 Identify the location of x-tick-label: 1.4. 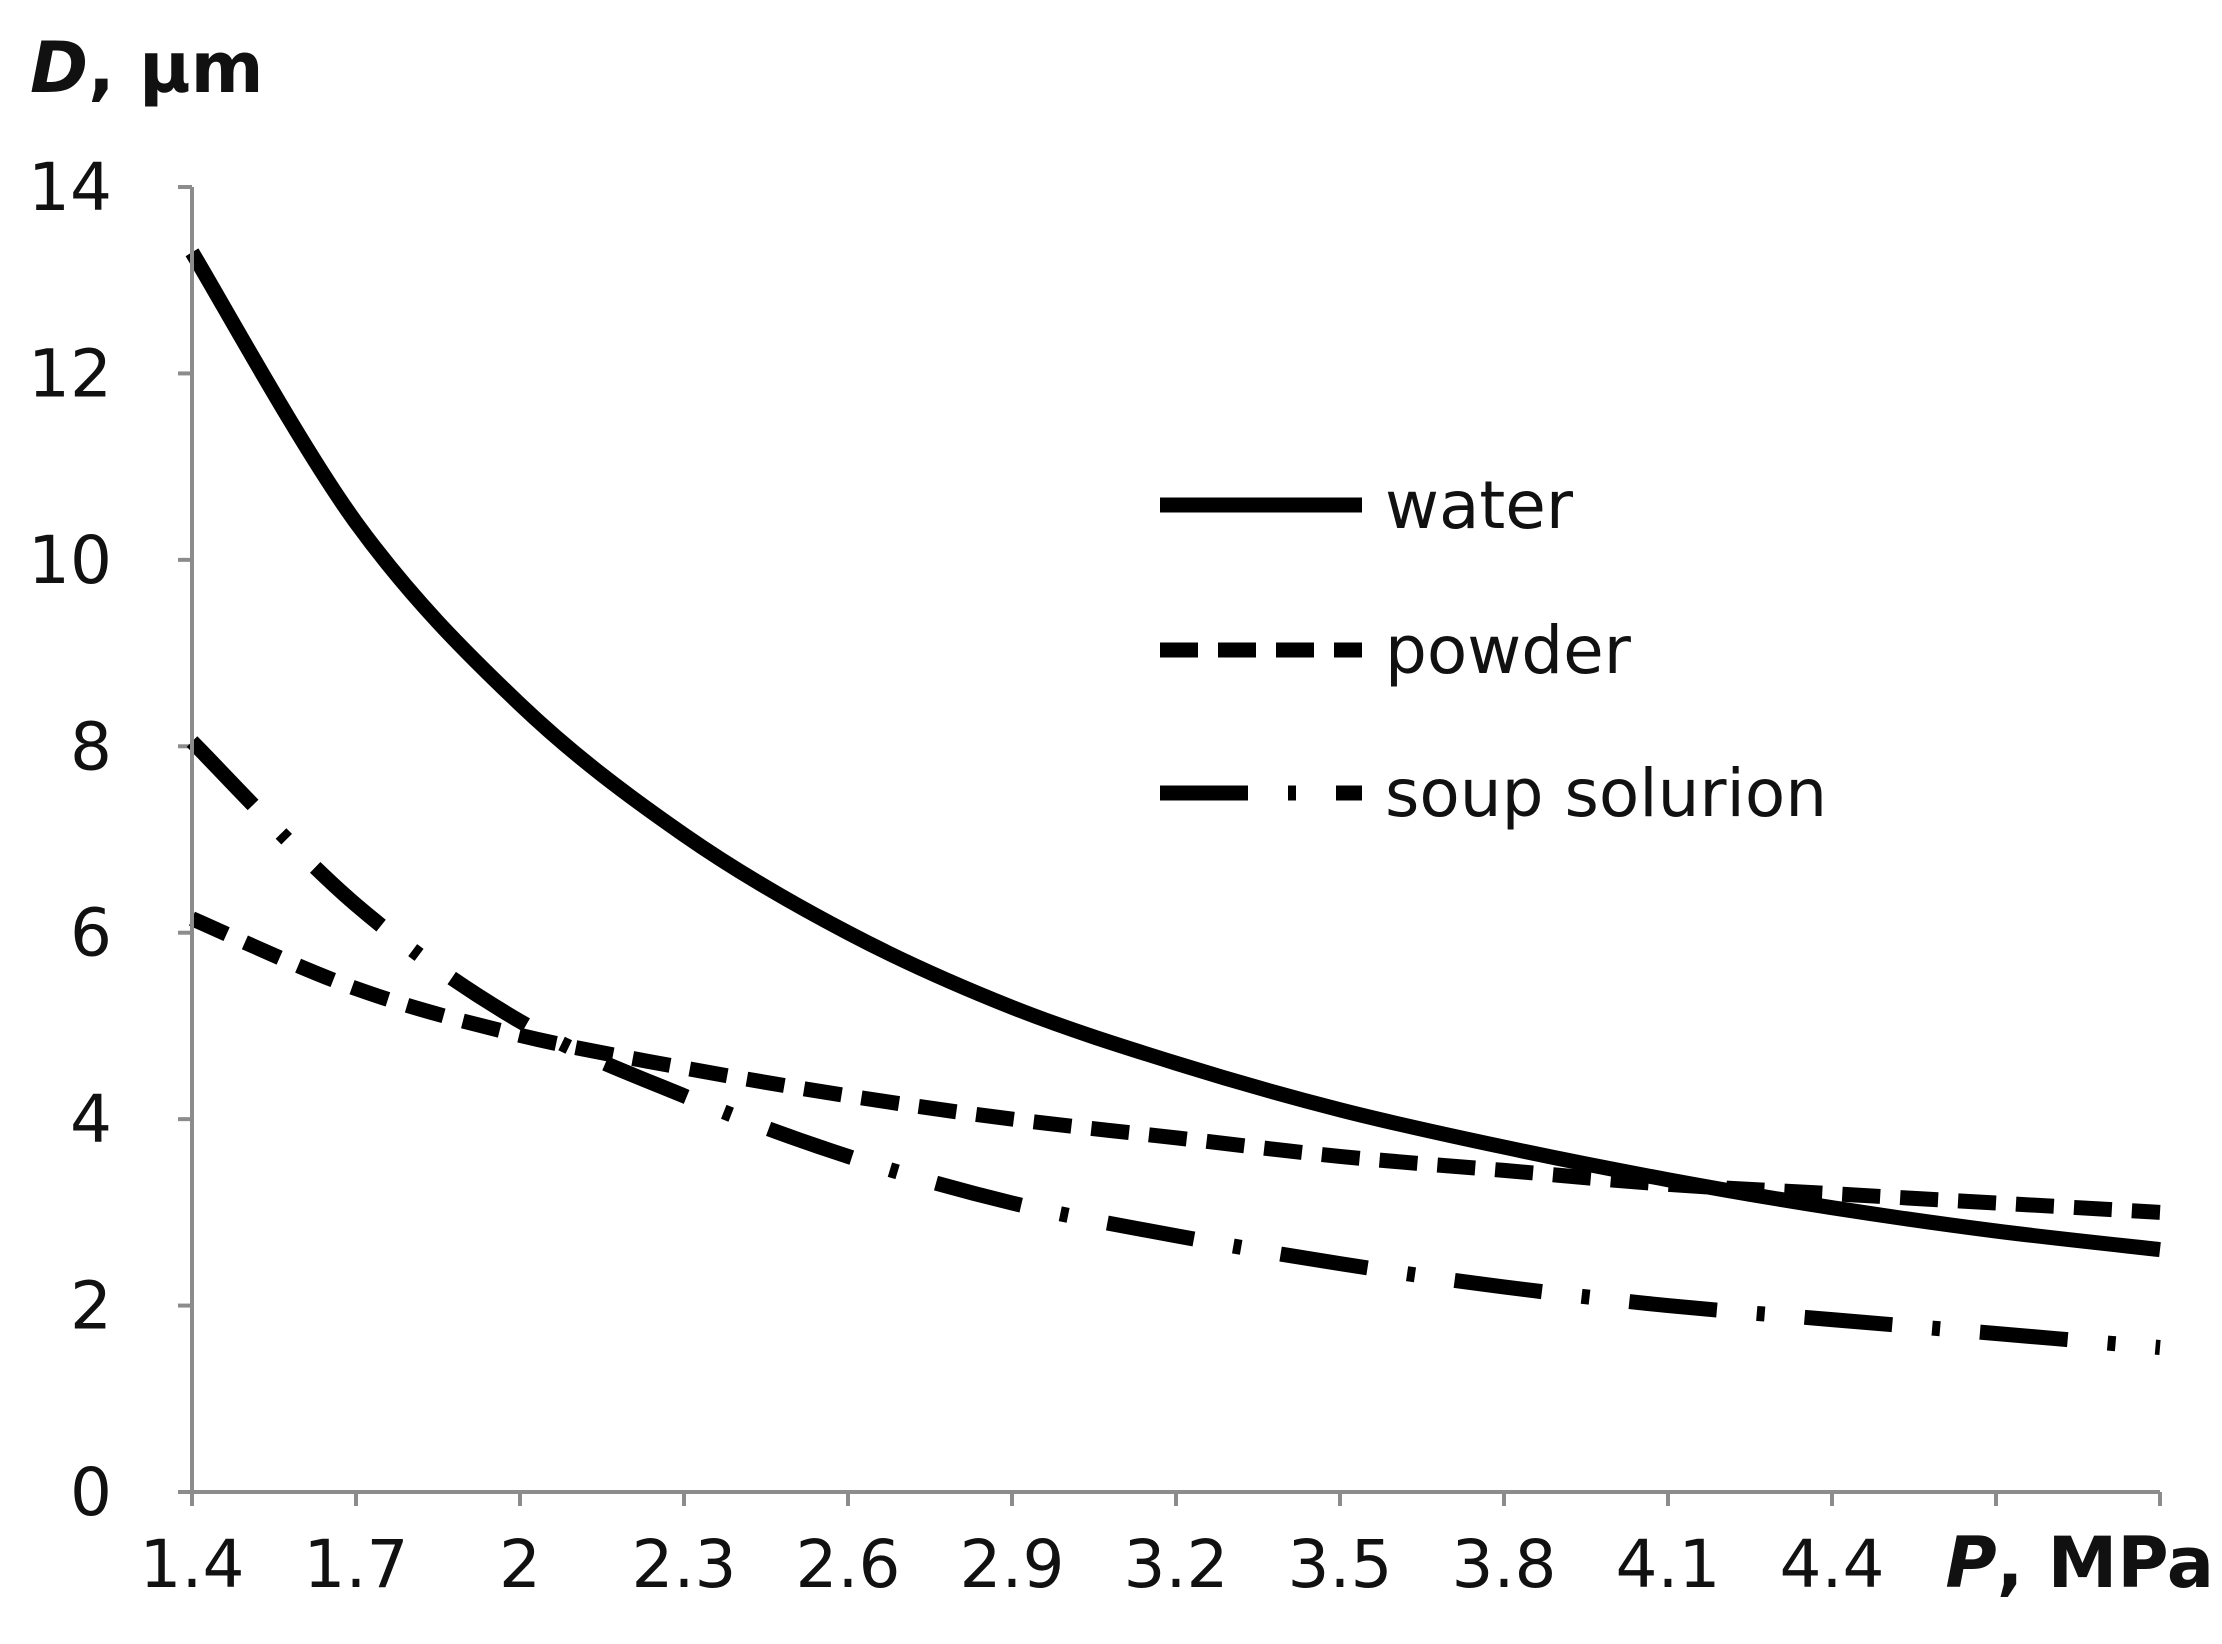
(192, 1564).